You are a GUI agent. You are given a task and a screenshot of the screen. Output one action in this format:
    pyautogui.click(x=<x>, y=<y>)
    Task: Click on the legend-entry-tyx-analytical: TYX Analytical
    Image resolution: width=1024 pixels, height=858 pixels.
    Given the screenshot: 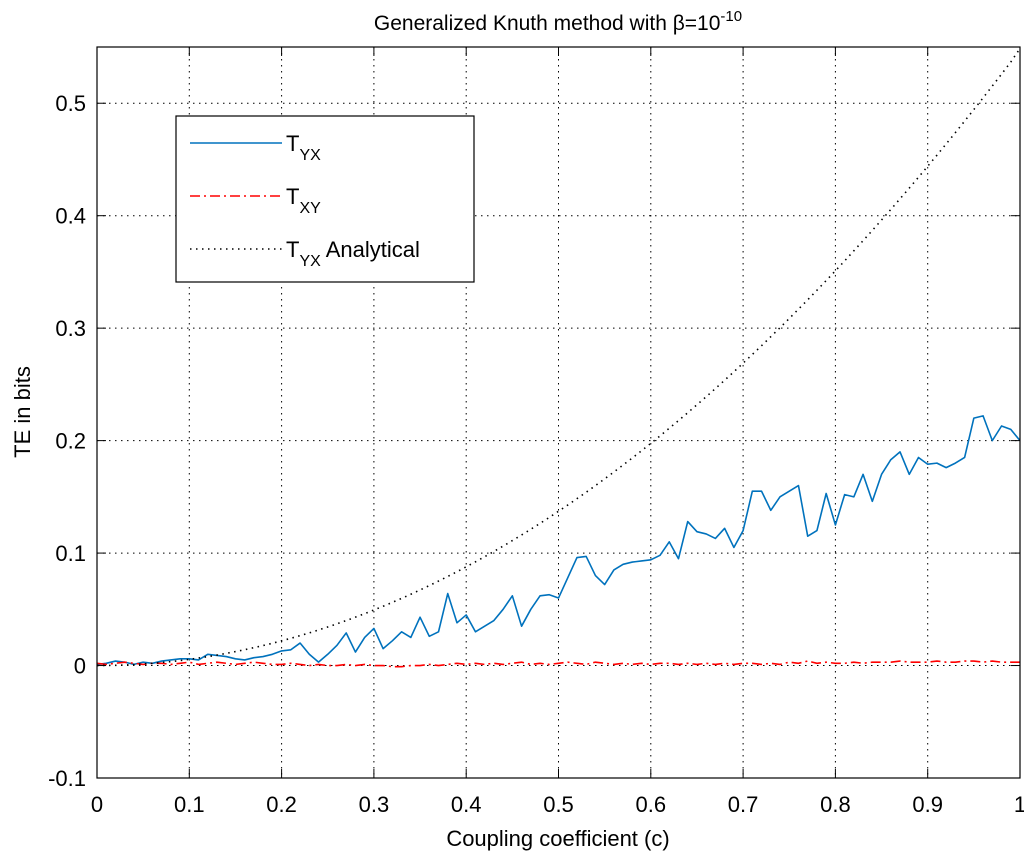 What is the action you would take?
    pyautogui.click(x=353, y=253)
    